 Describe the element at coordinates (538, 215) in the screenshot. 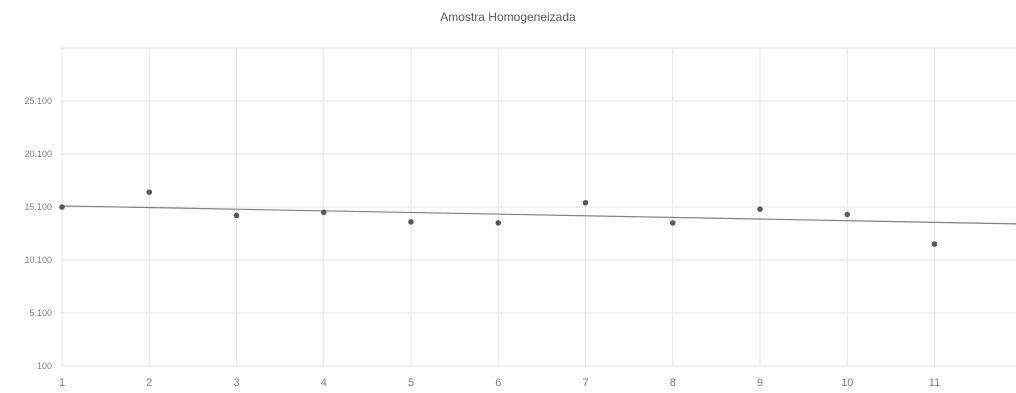

I see `trendline` at that location.